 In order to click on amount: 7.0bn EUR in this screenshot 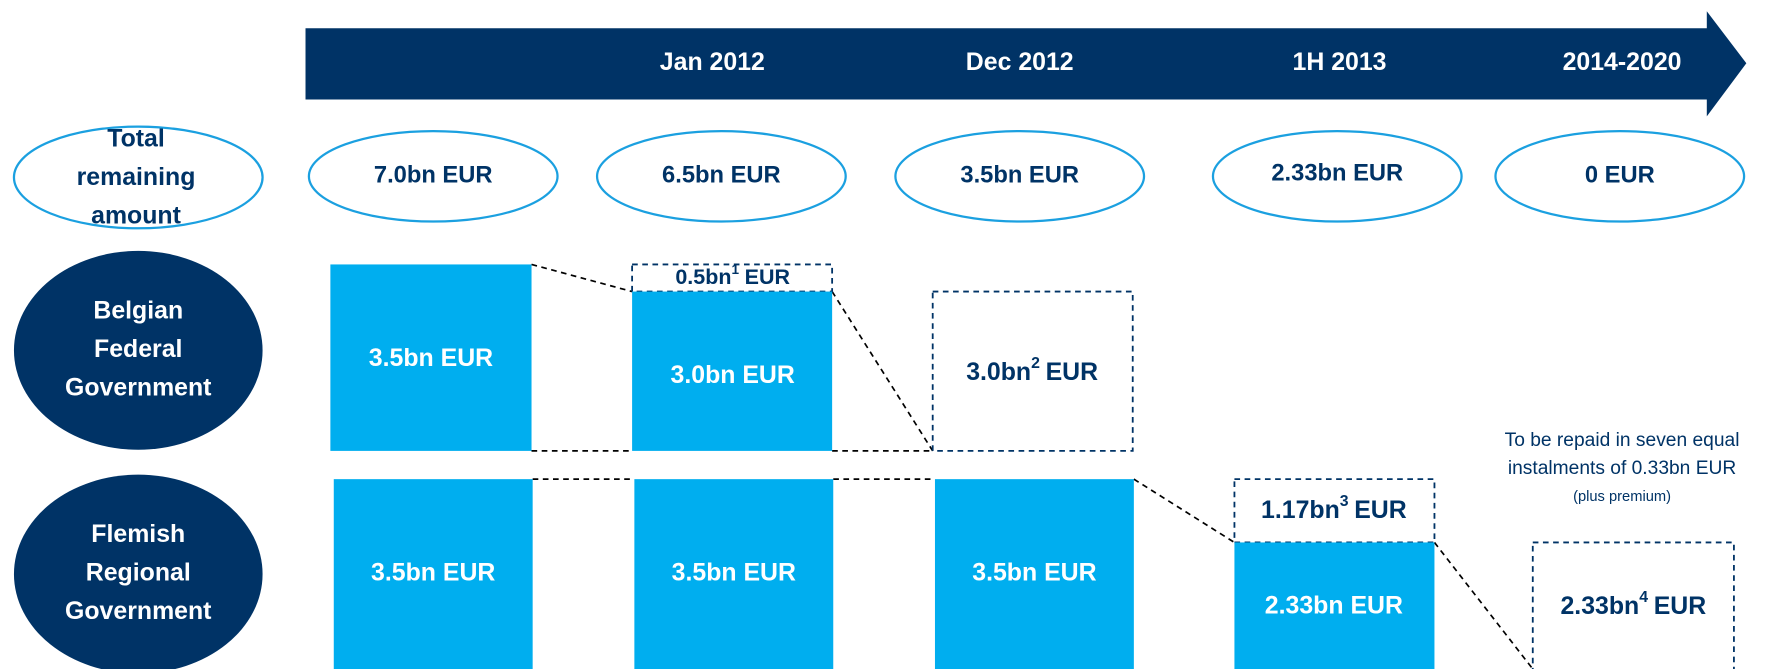, I will do `click(433, 176)`.